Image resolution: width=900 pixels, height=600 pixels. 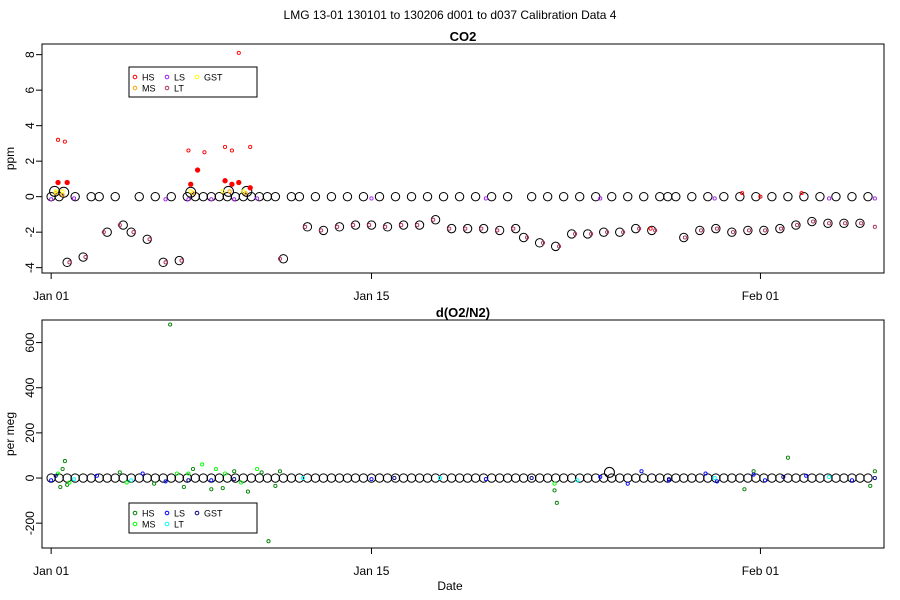 What do you see at coordinates (10, 434) in the screenshot?
I see `y-axis-label: per meg` at bounding box center [10, 434].